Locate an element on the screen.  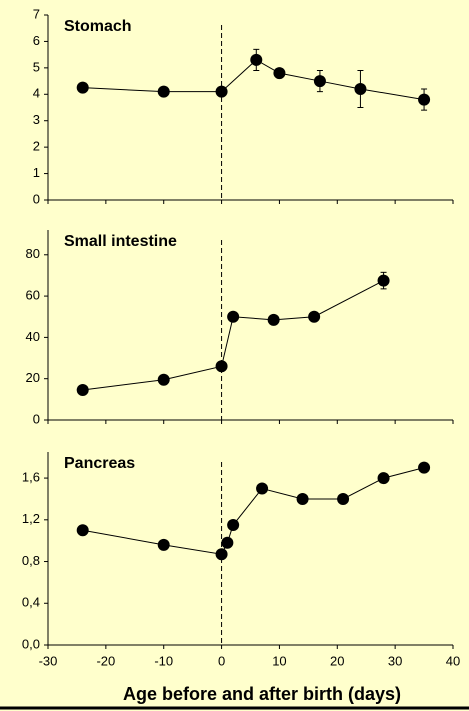
y-tick-label: 7 is located at coordinates (36, 13).